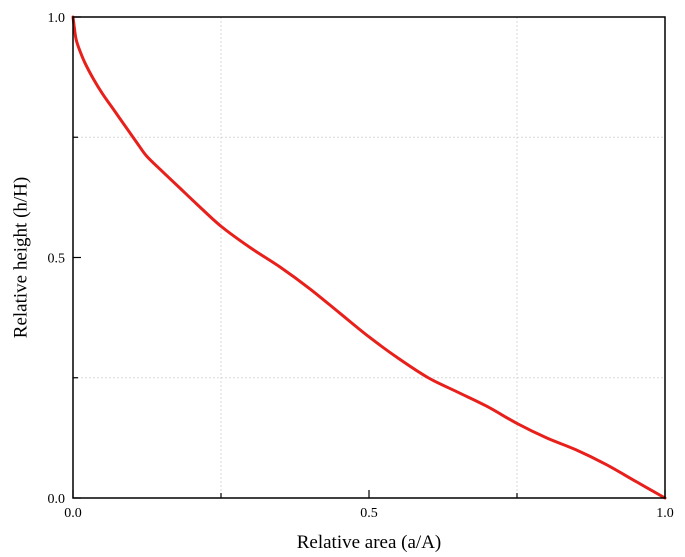 This screenshot has height=557, width=685. I want to click on y-tick-label: 0.0, so click(57, 499).